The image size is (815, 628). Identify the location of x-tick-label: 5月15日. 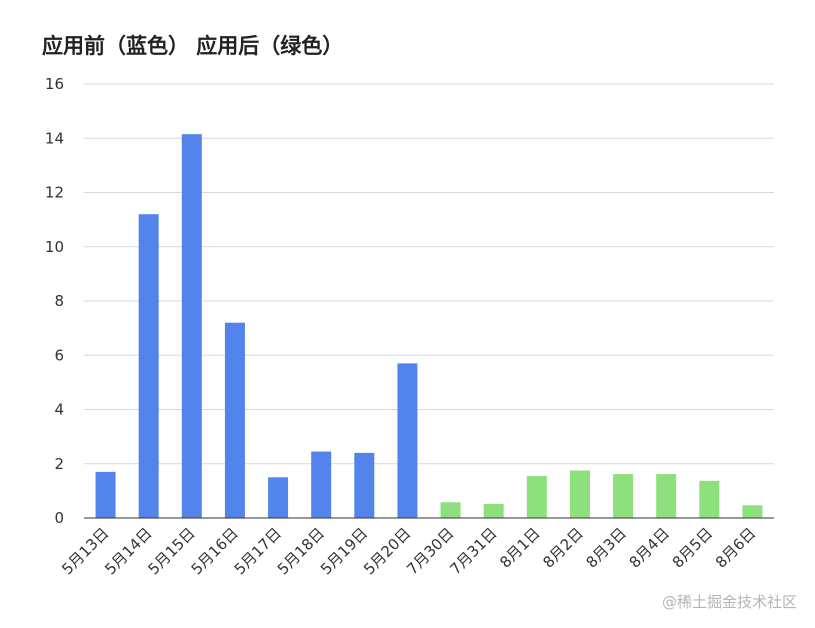
(171, 551).